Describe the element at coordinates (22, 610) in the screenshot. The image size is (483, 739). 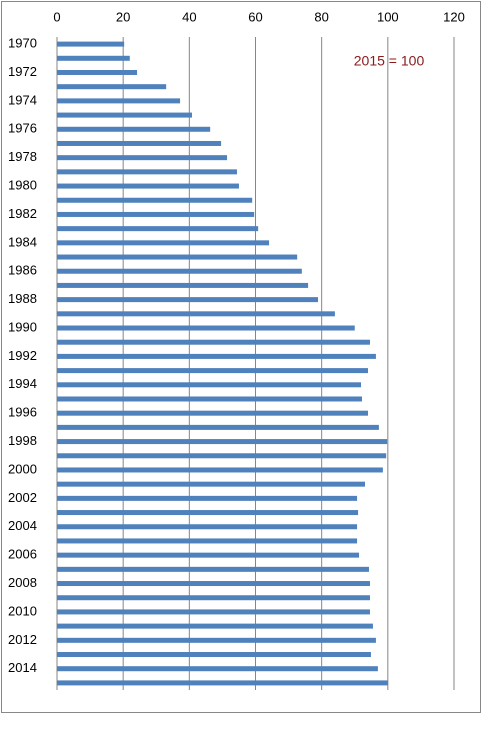
I see `y-tick-label: 2010` at that location.